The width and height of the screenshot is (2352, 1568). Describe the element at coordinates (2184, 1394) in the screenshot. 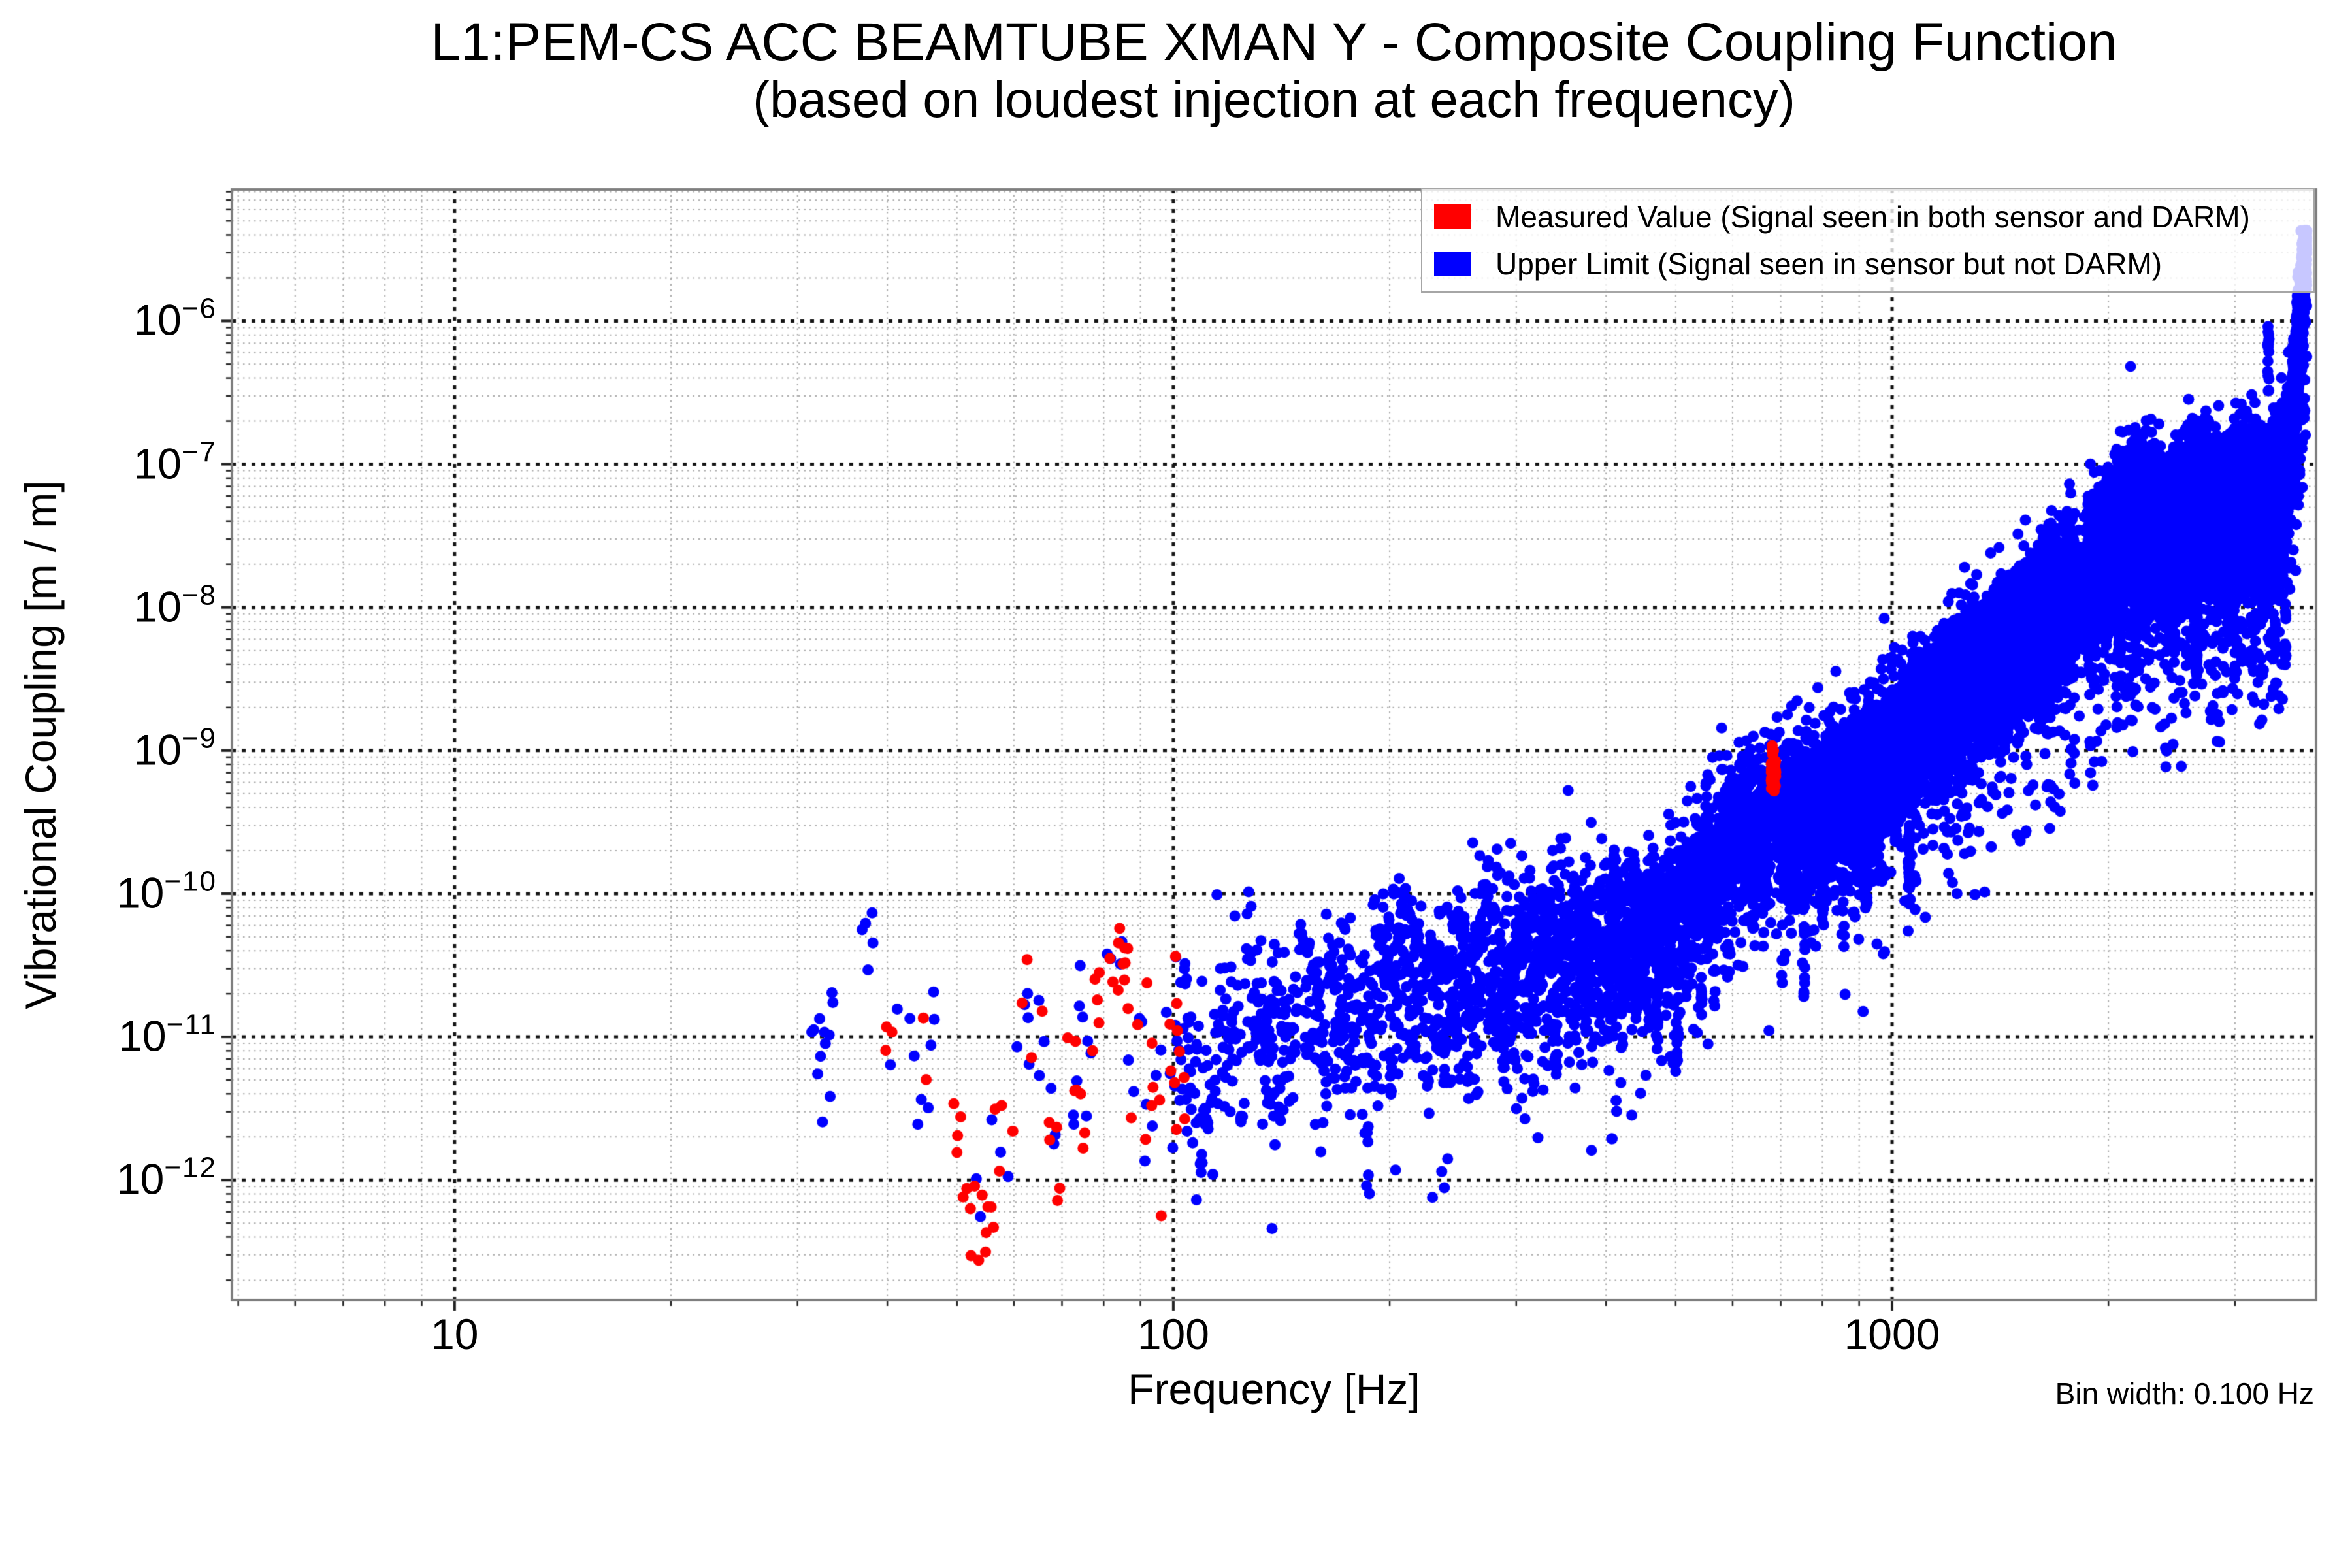

I see `bin-width-note: Bin width: 0.100 Hz` at that location.